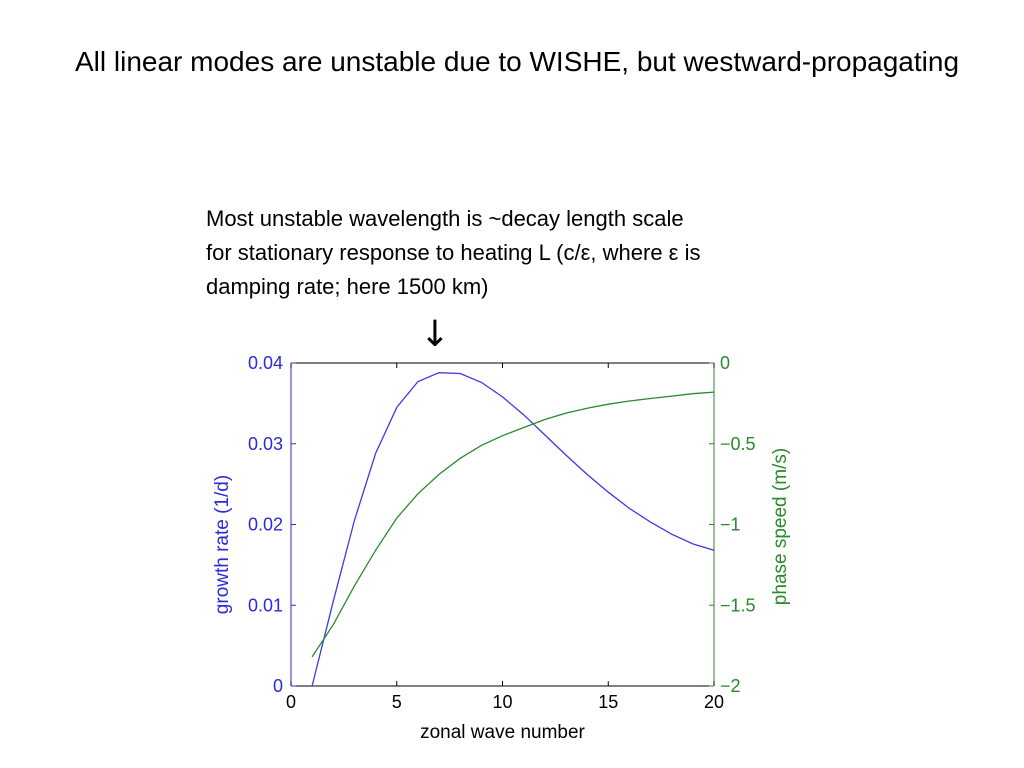 This screenshot has height=768, width=1024. I want to click on down-arrow-icon: ↓, so click(435, 334).